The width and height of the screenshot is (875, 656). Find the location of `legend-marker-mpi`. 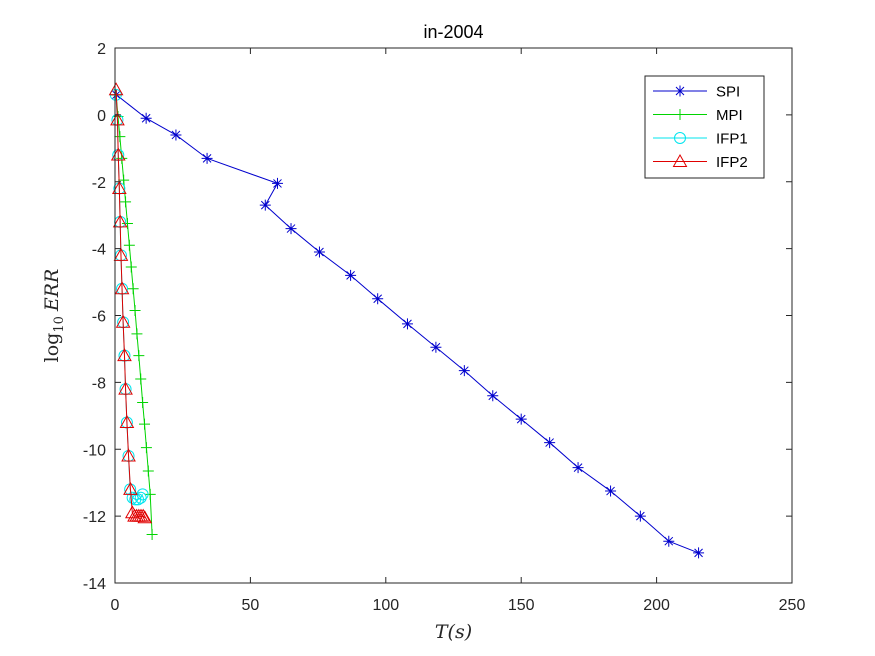

legend-marker-mpi is located at coordinates (680, 114).